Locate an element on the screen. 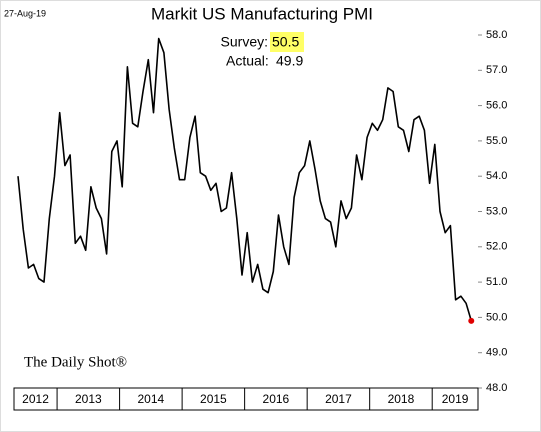  y-tick-label: 53.0 is located at coordinates (496, 211).